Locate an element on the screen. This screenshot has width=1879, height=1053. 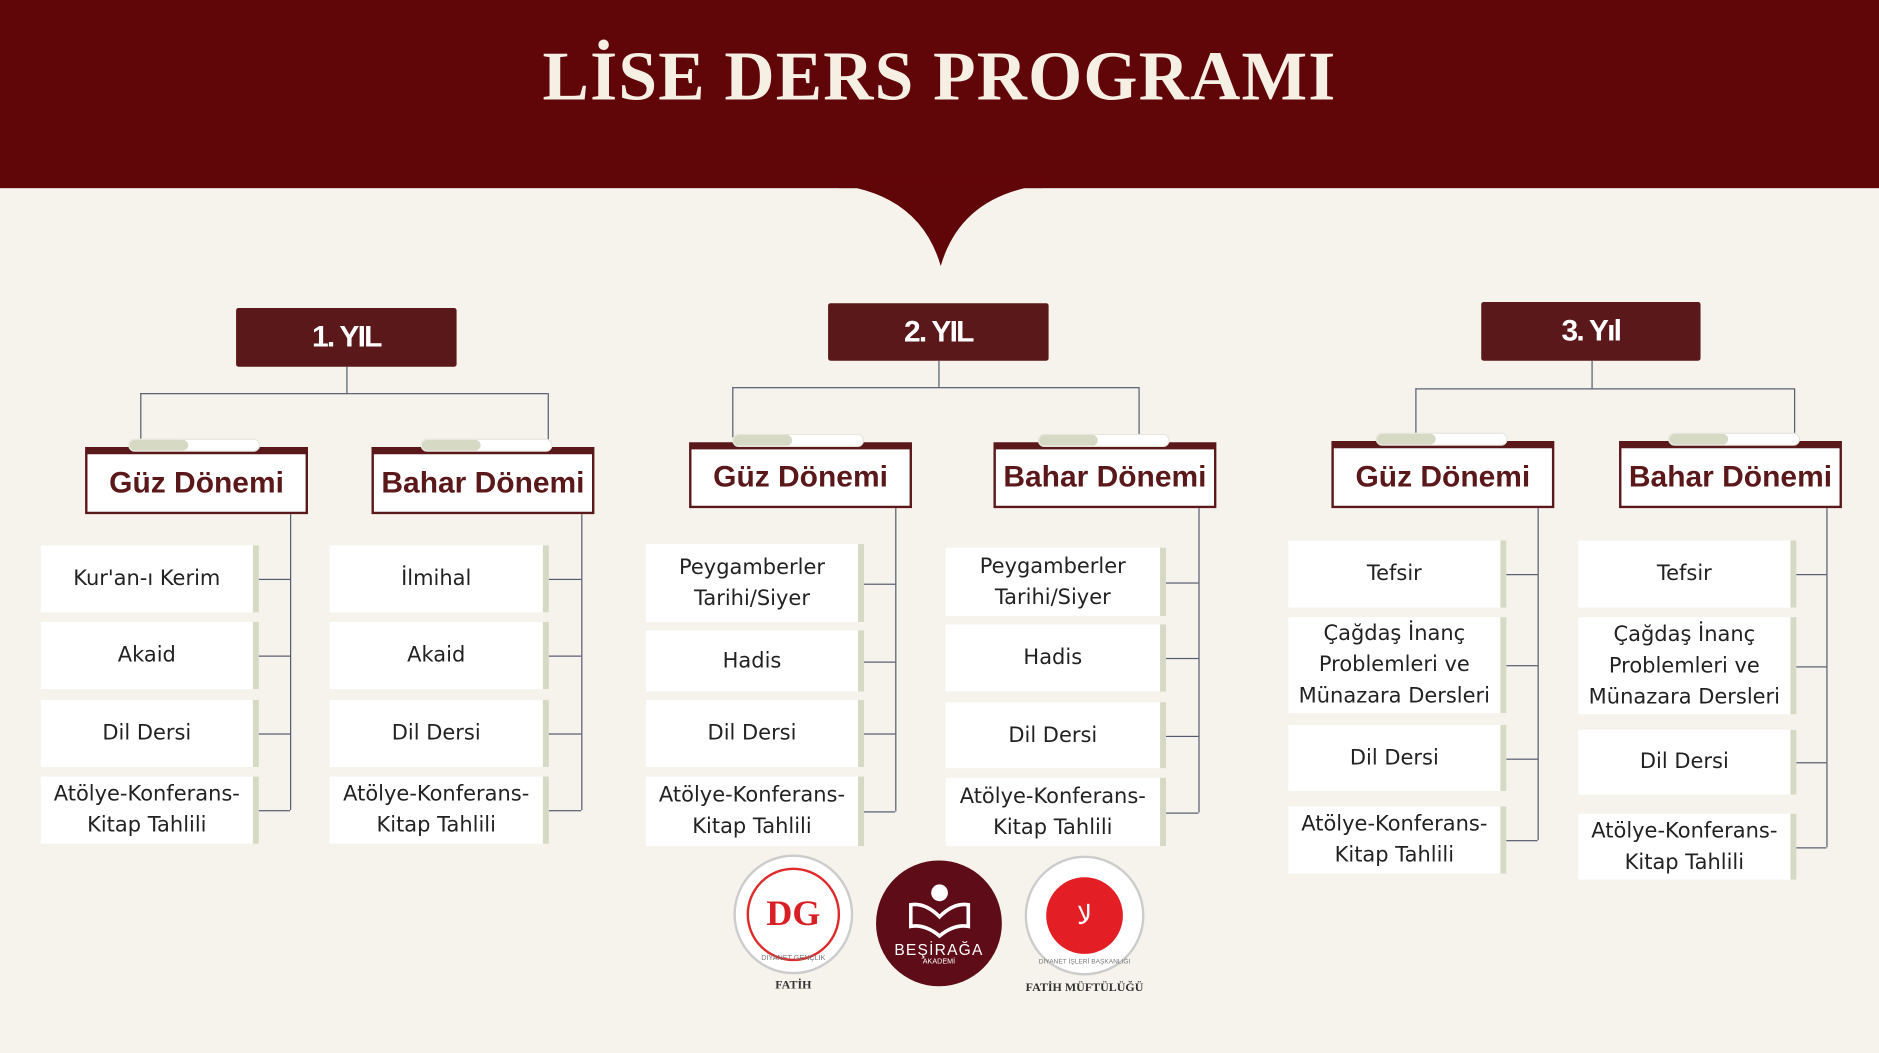
besiraga-sub: AKADEMİ is located at coordinates (939, 962).